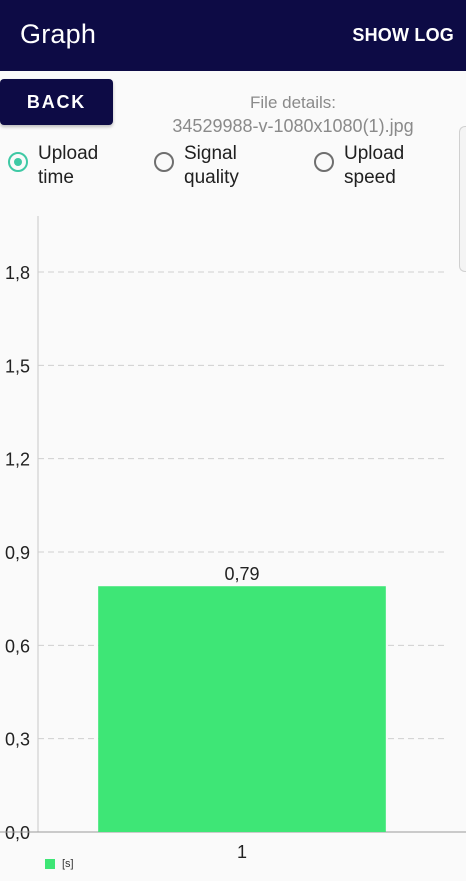 This screenshot has height=881, width=466. I want to click on file-name: 34529988-v-1080x1080(1).jpg, so click(293, 126).